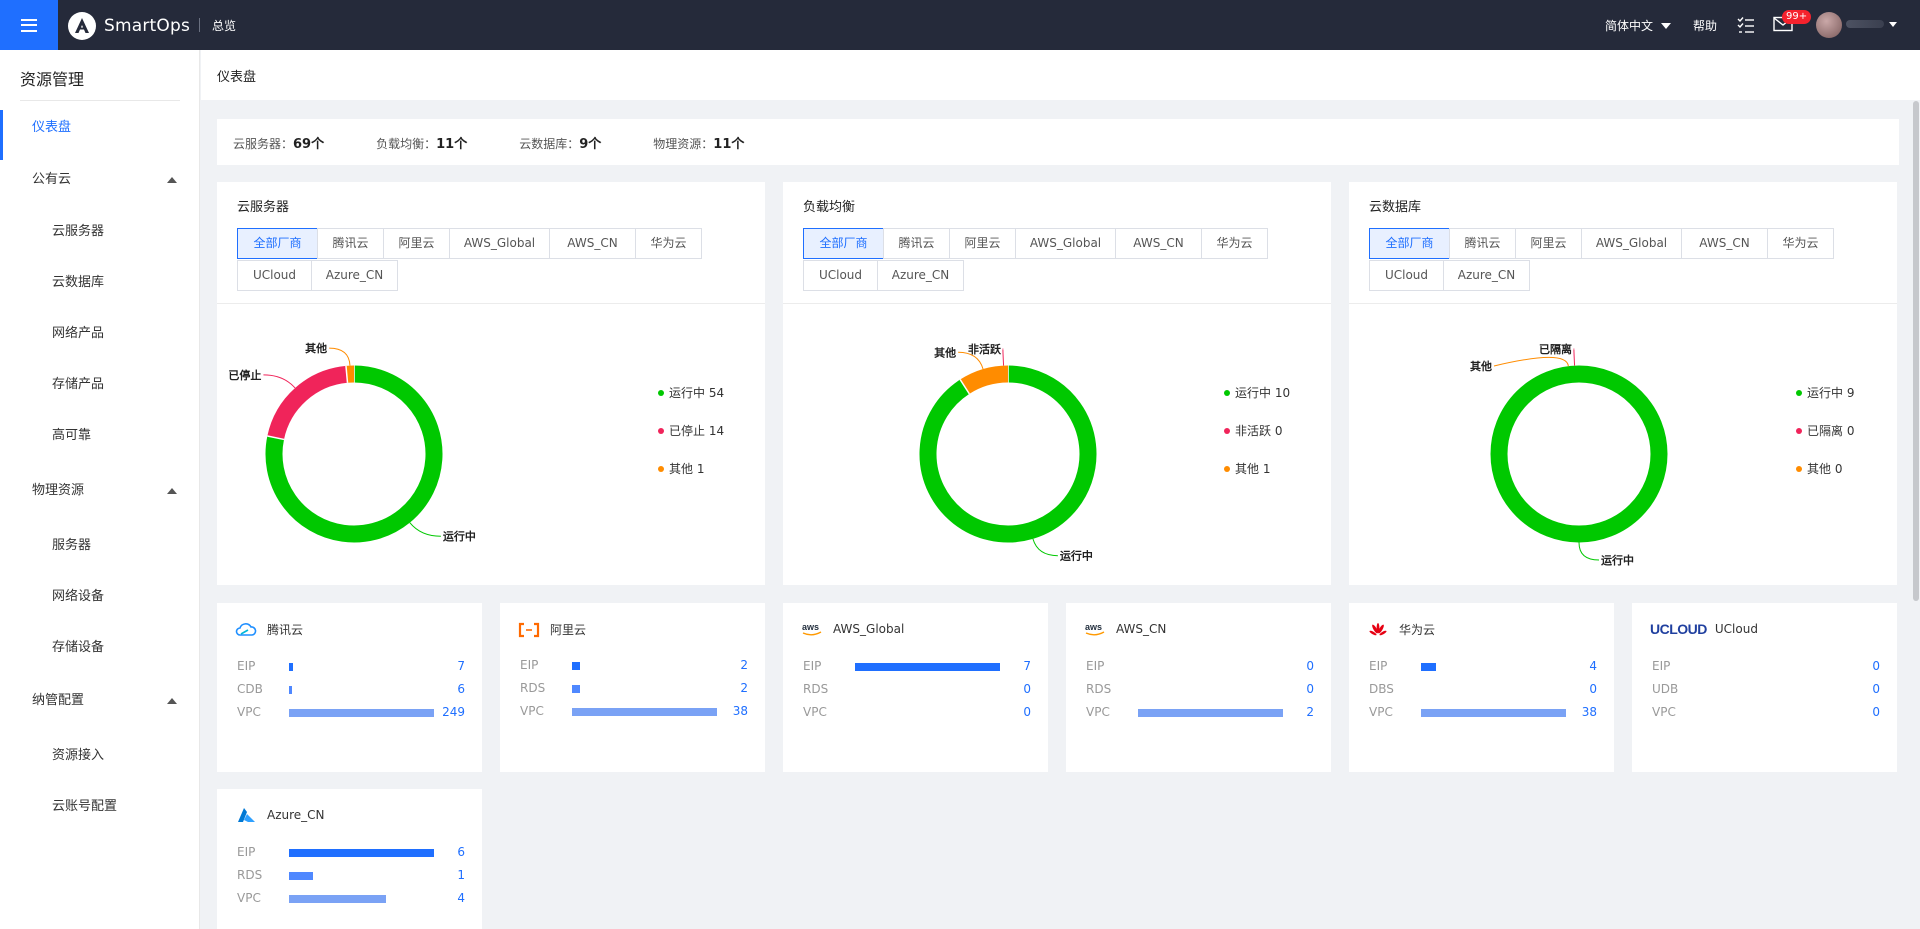 The width and height of the screenshot is (1920, 929). Describe the element at coordinates (1825, 480) in the screenshot. I see `legend-item: 其他 0` at that location.